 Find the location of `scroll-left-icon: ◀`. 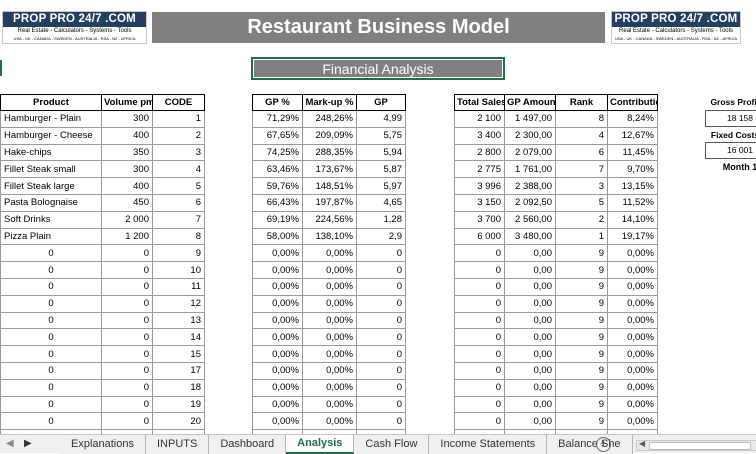

scroll-left-icon: ◀ is located at coordinates (10, 443).